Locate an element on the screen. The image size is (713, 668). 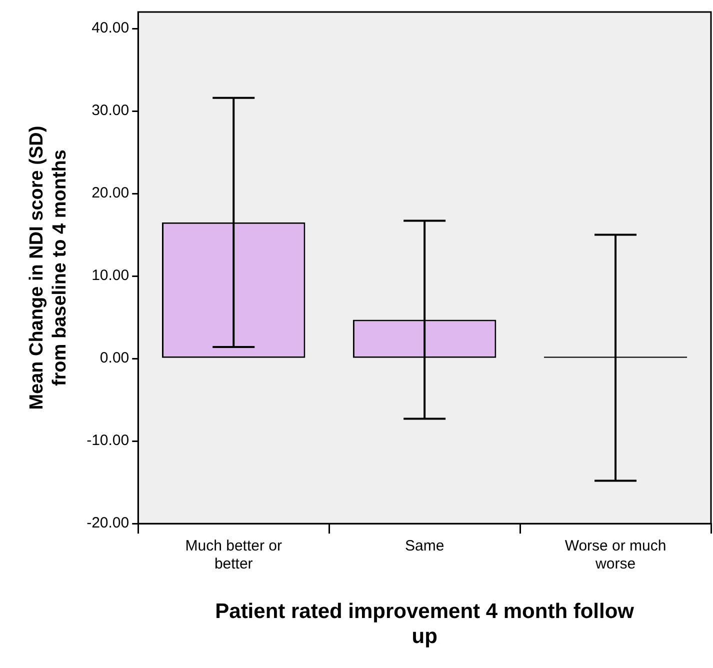
y-tick-label: -10.00 is located at coordinates (108, 441).